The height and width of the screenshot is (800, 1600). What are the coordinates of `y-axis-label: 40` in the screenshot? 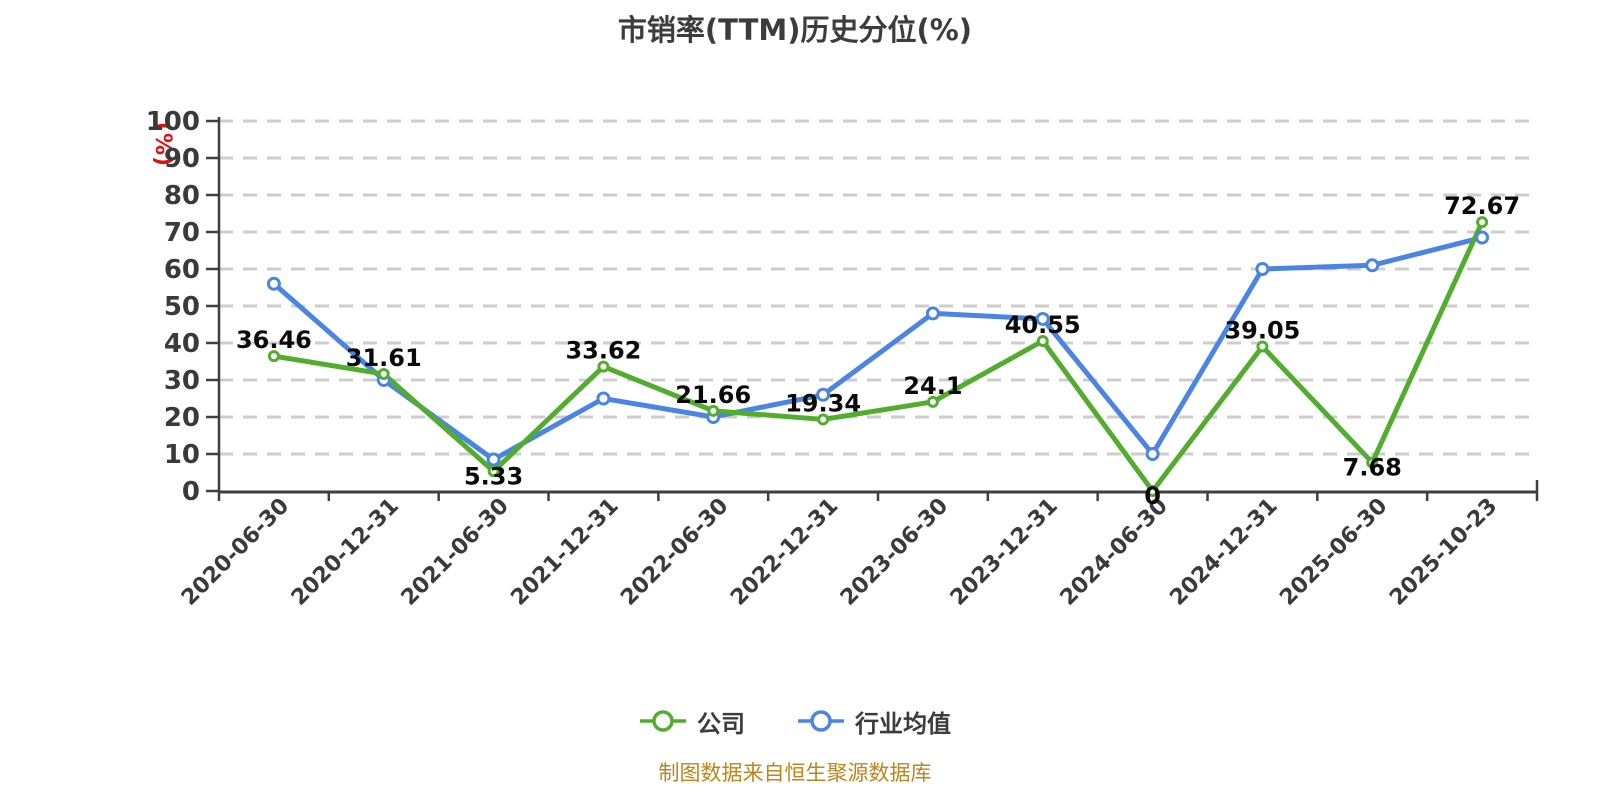 It's located at (182, 344).